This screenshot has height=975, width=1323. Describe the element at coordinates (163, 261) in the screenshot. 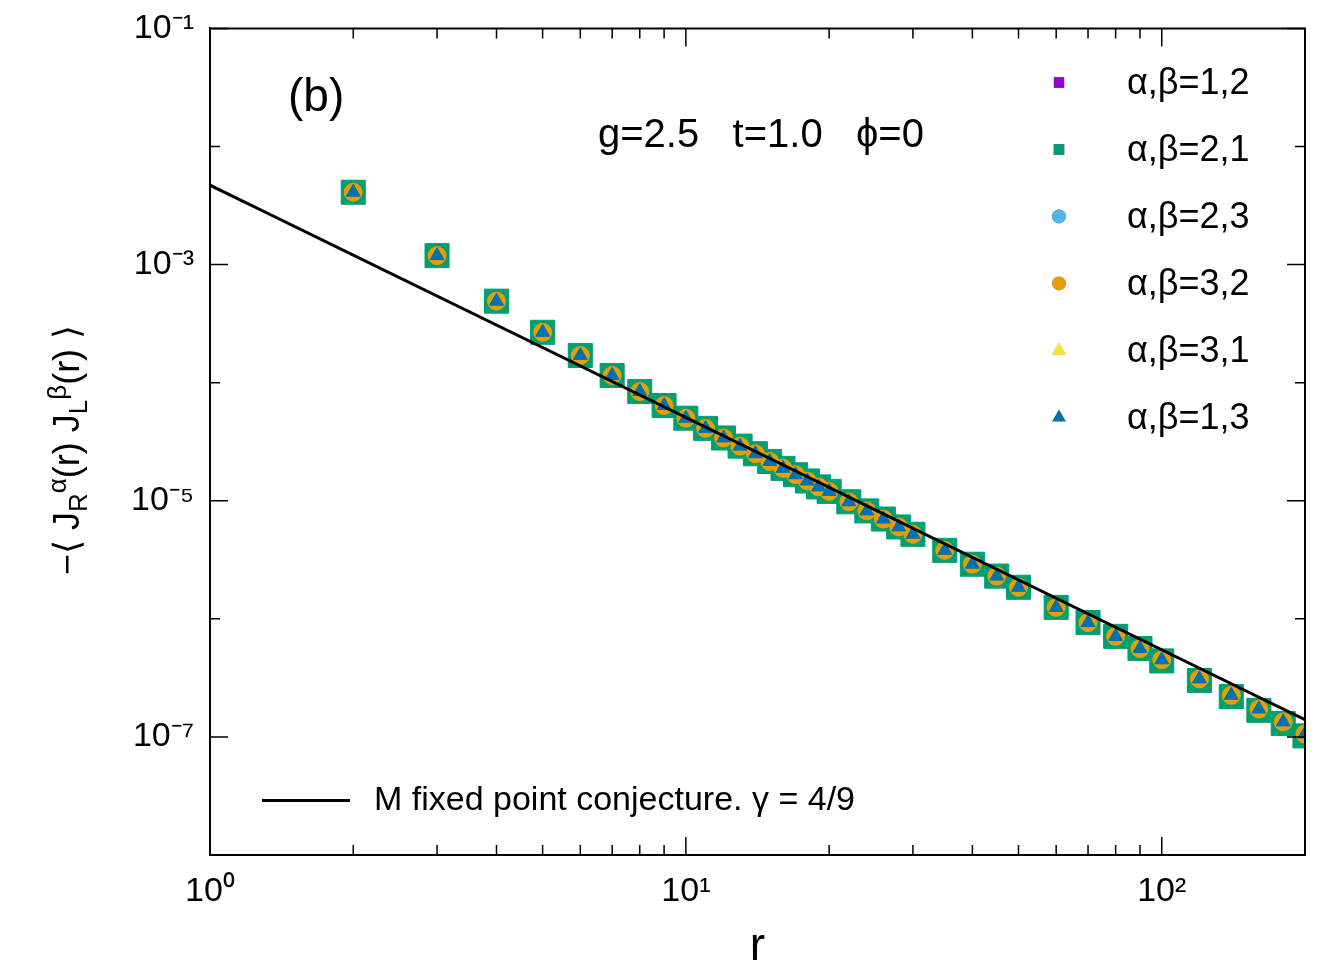

I see `y-tick-label: 10⁻³` at that location.